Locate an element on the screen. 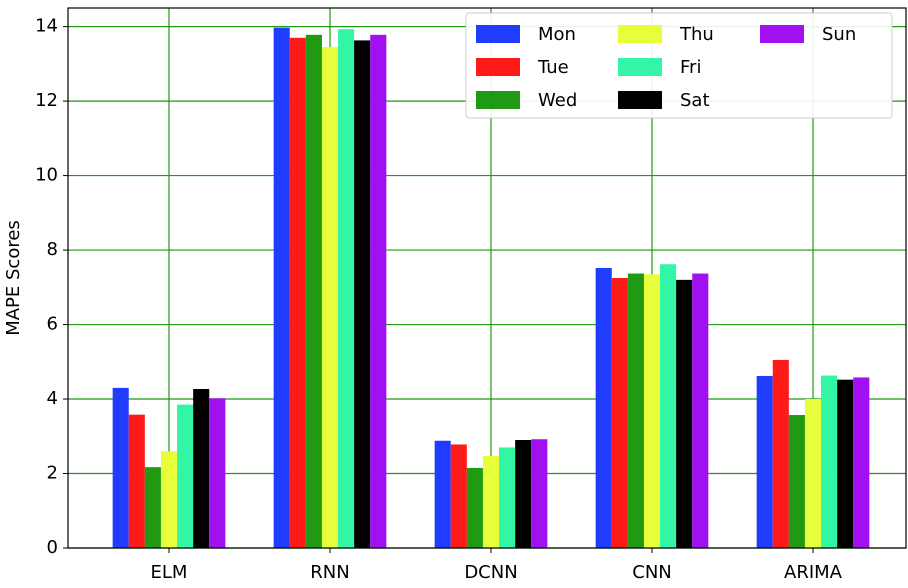  x-tick-label: ELM is located at coordinates (169, 572).